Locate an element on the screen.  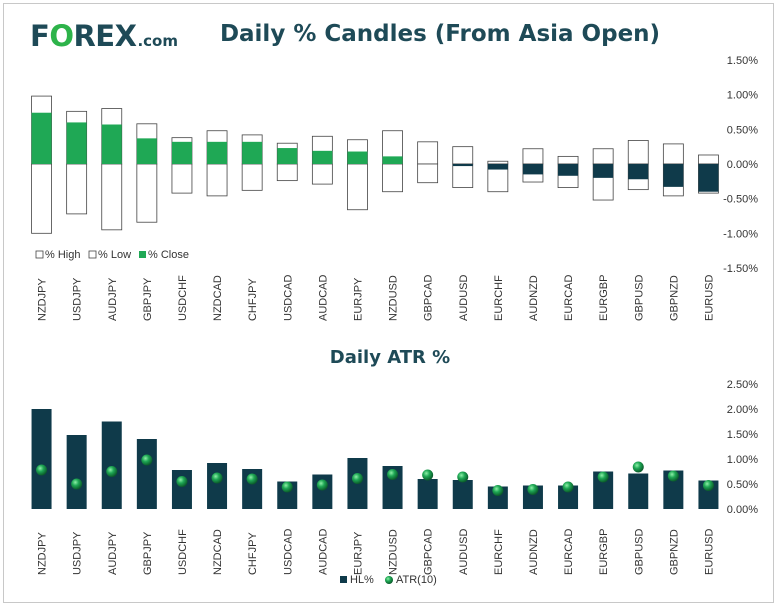
atr-y-tick: 1.50% is located at coordinates (742, 435).